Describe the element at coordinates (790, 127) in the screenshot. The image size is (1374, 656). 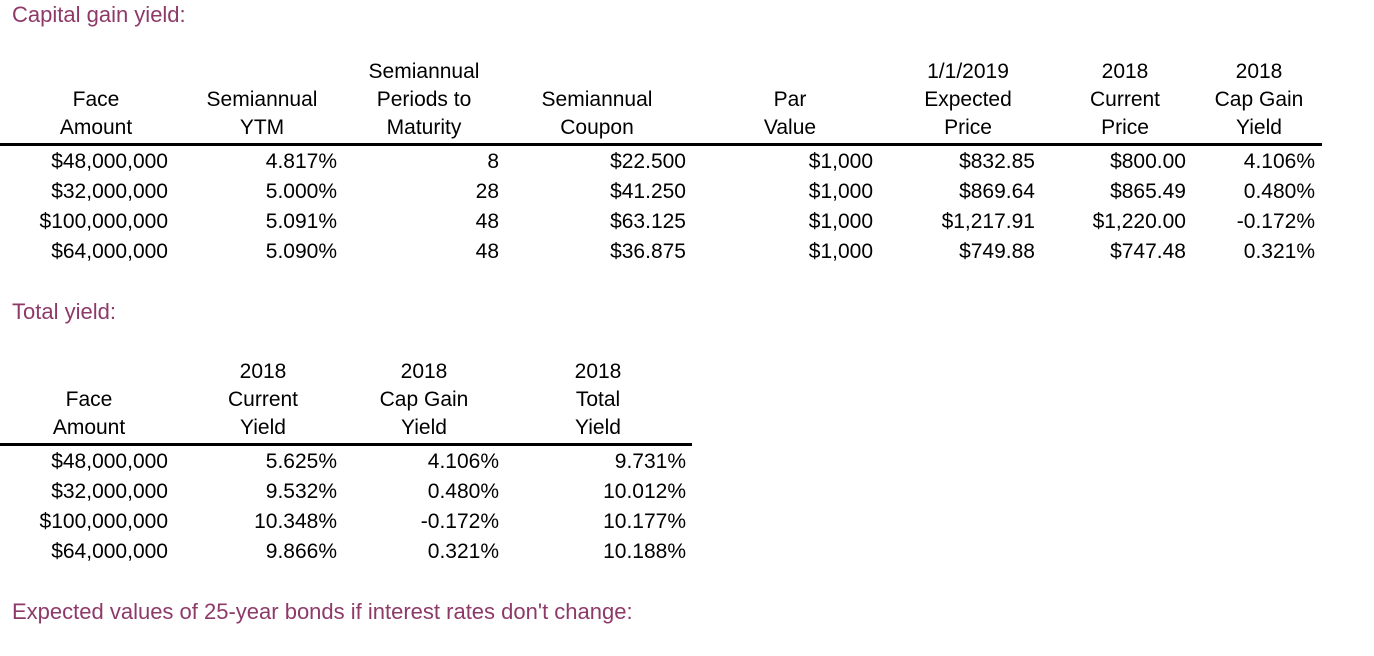
I see `column-header: Value` at that location.